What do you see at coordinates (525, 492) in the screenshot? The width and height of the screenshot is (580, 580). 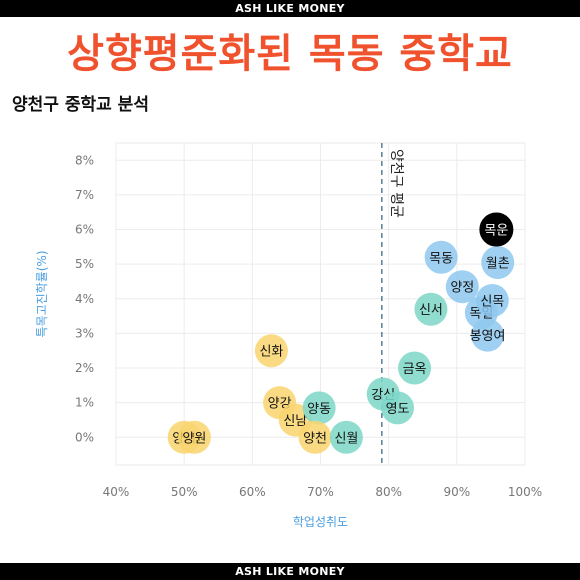 I see `x-tick-label: 100%` at bounding box center [525, 492].